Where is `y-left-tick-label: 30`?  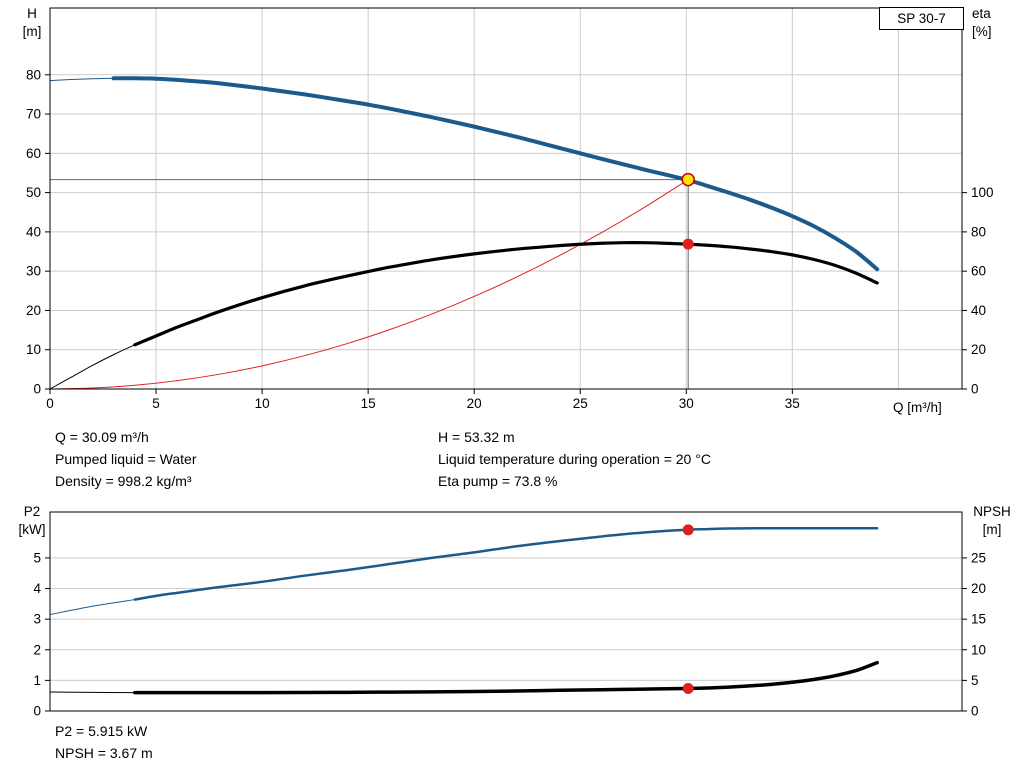
y-left-tick-label: 30 is located at coordinates (33, 271).